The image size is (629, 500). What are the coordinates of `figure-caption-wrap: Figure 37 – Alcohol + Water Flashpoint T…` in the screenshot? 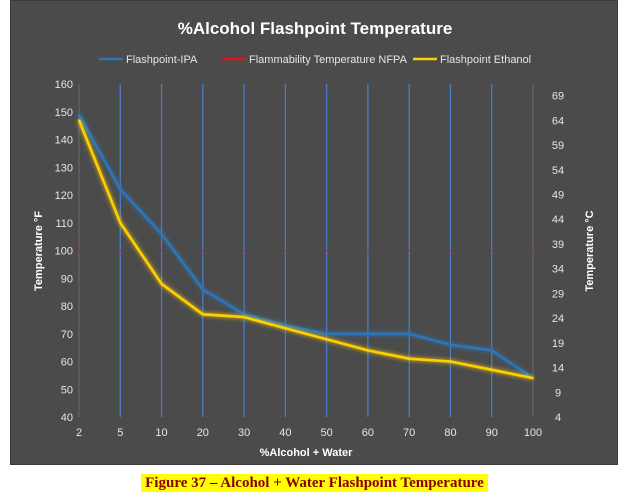 It's located at (314, 483).